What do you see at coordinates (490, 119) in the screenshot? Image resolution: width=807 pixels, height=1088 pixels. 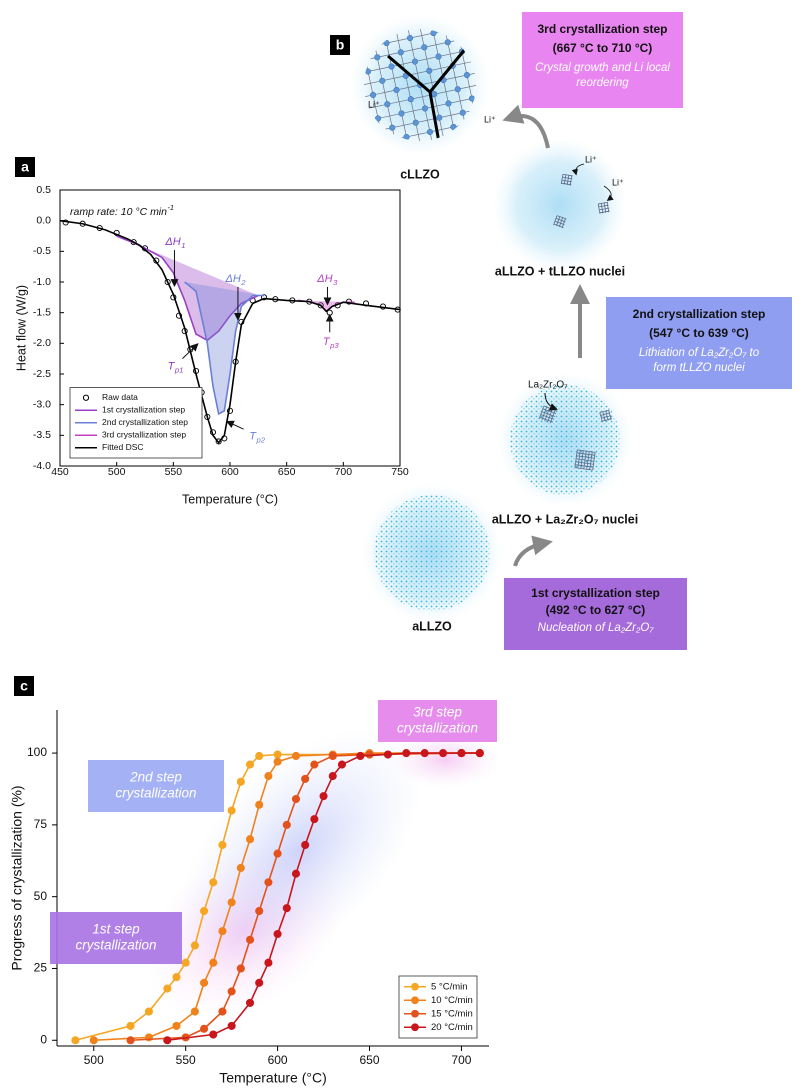 I see `ion-label: Li⁺` at bounding box center [490, 119].